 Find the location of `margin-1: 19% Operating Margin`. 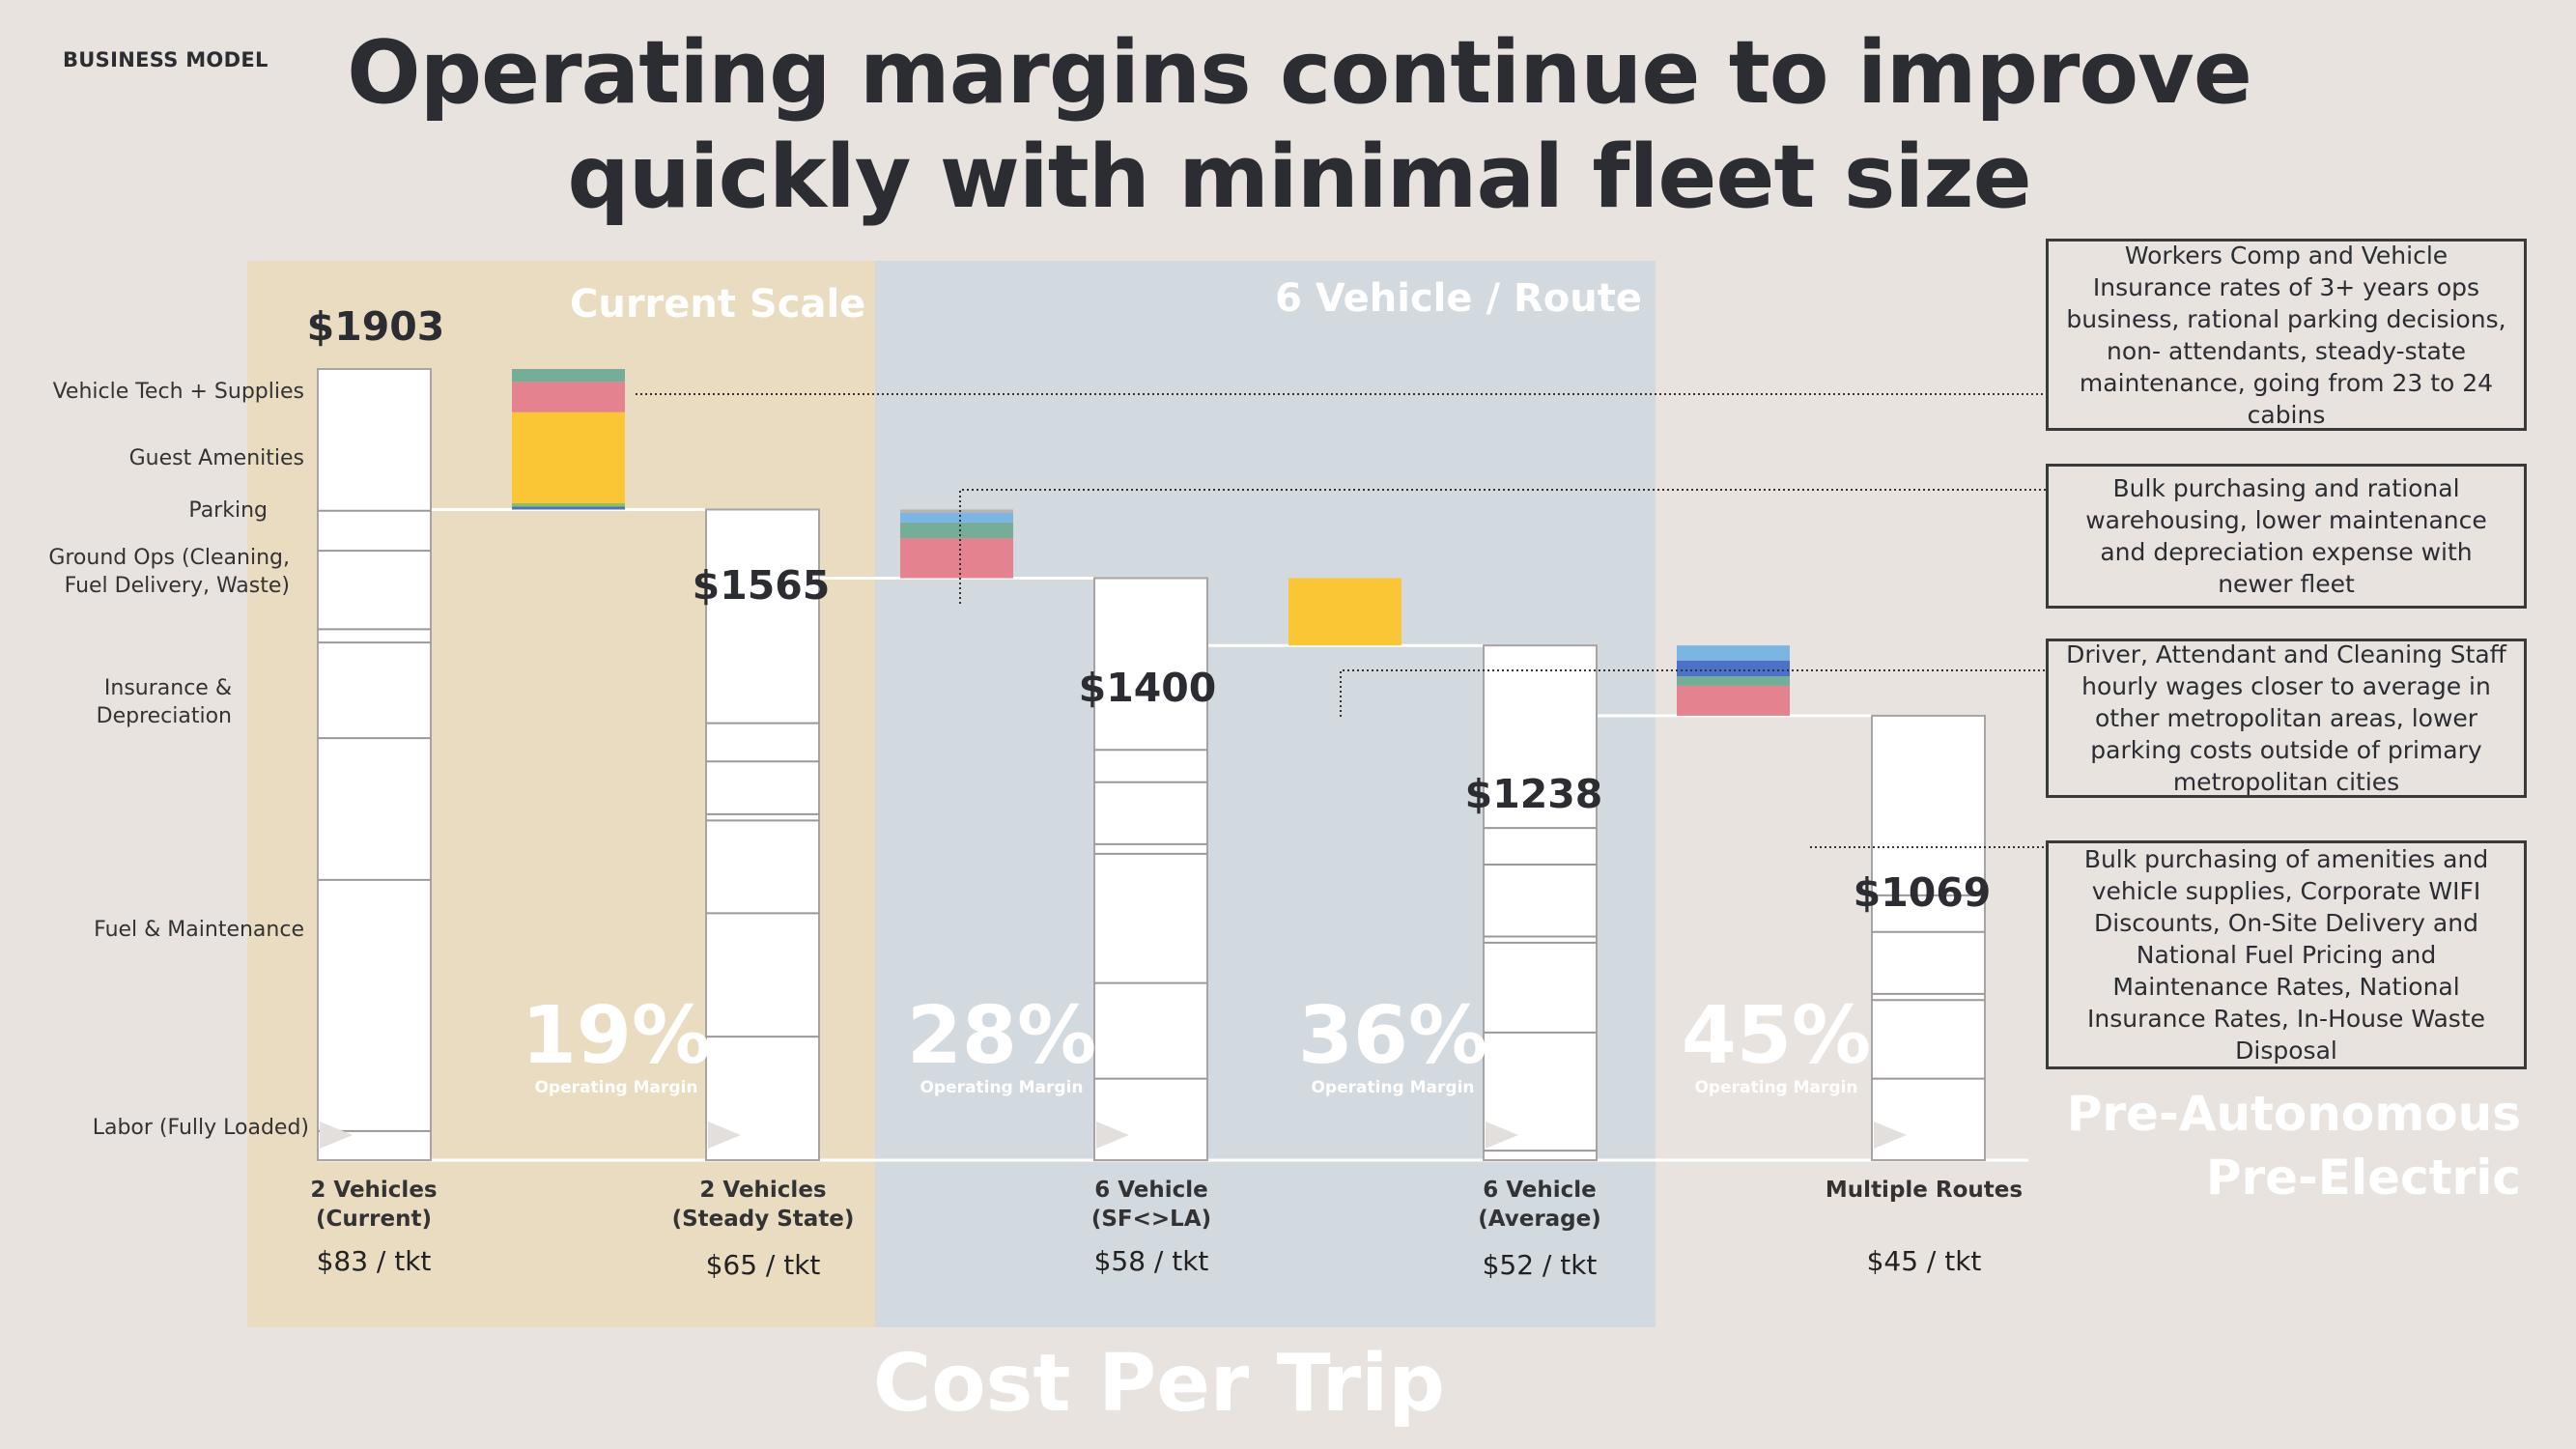

margin-1: 19% Operating Margin is located at coordinates (616, 1044).